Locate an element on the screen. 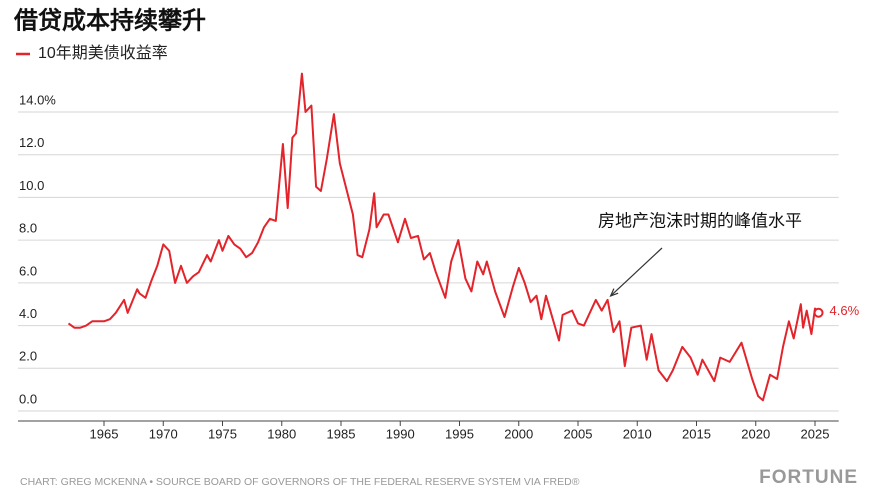 The image size is (883, 501). y-tick-label: 14.0% is located at coordinates (37, 99).